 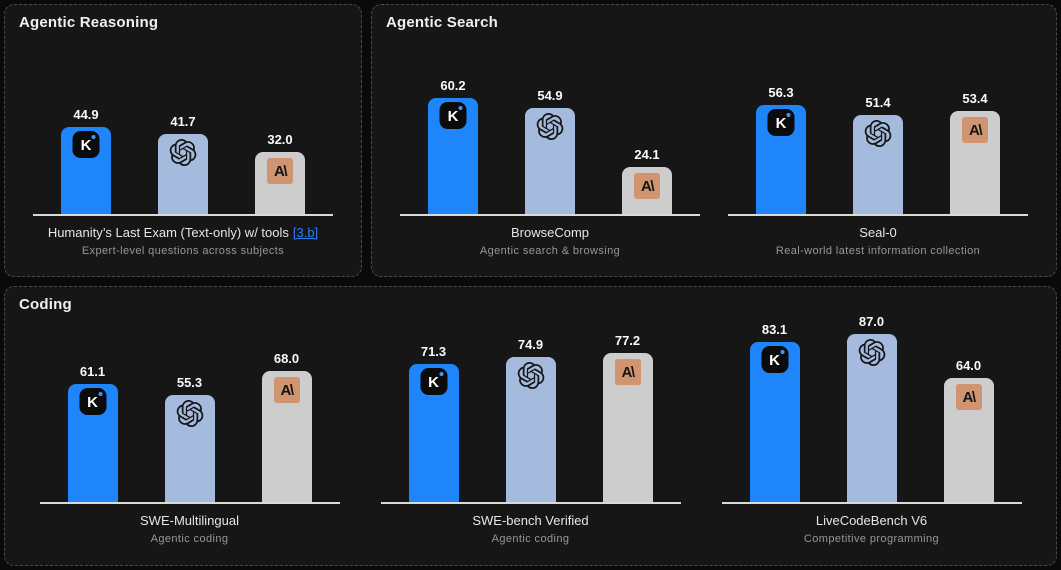 What do you see at coordinates (627, 340) in the screenshot?
I see `bar-value-label: 77.2` at bounding box center [627, 340].